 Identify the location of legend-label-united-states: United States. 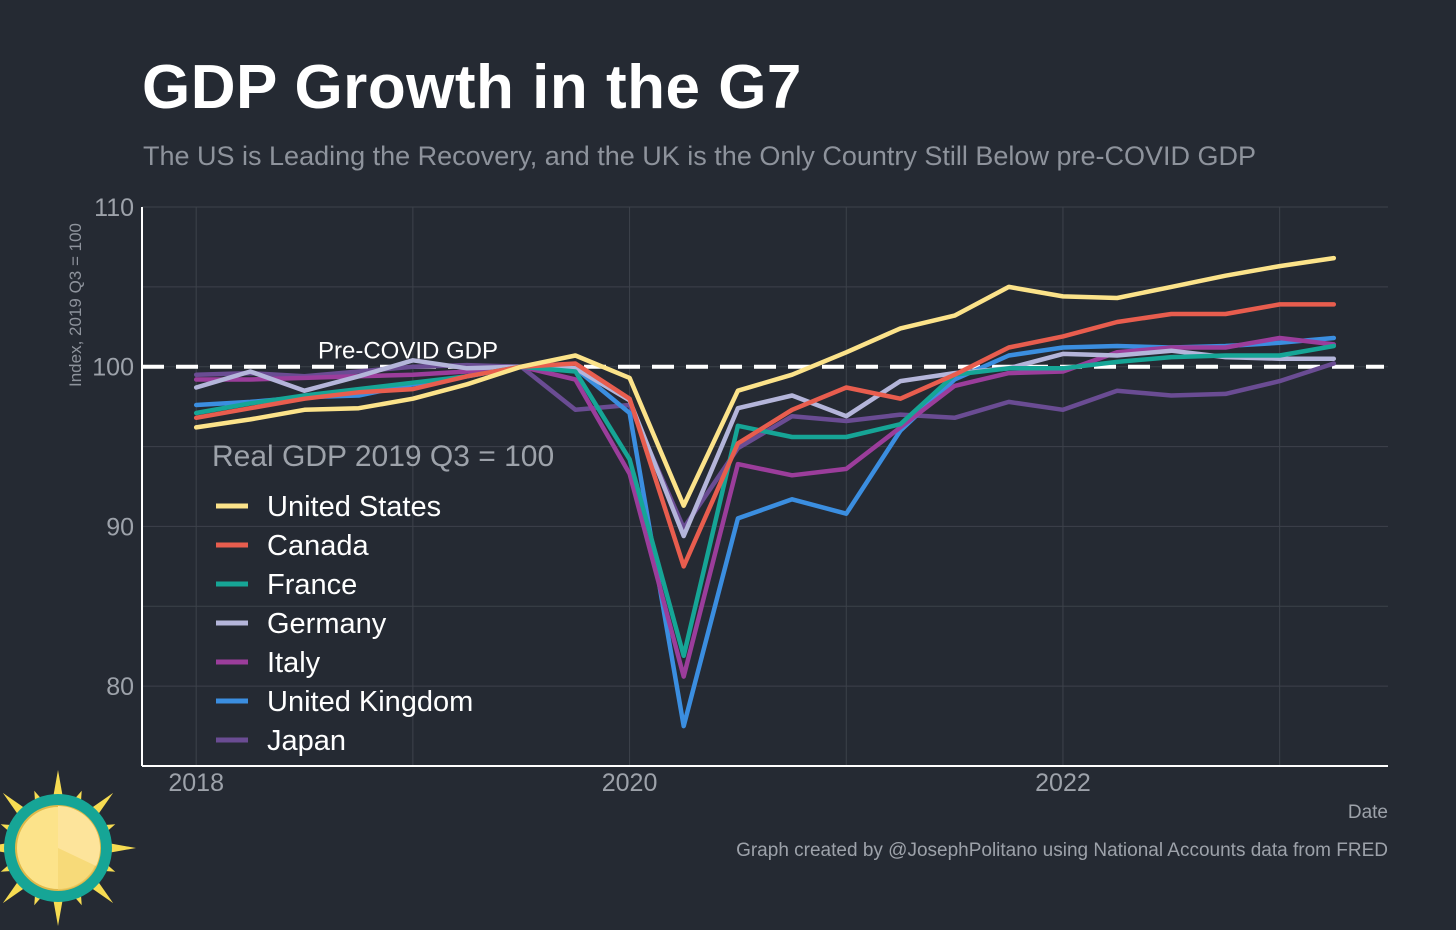
(354, 507).